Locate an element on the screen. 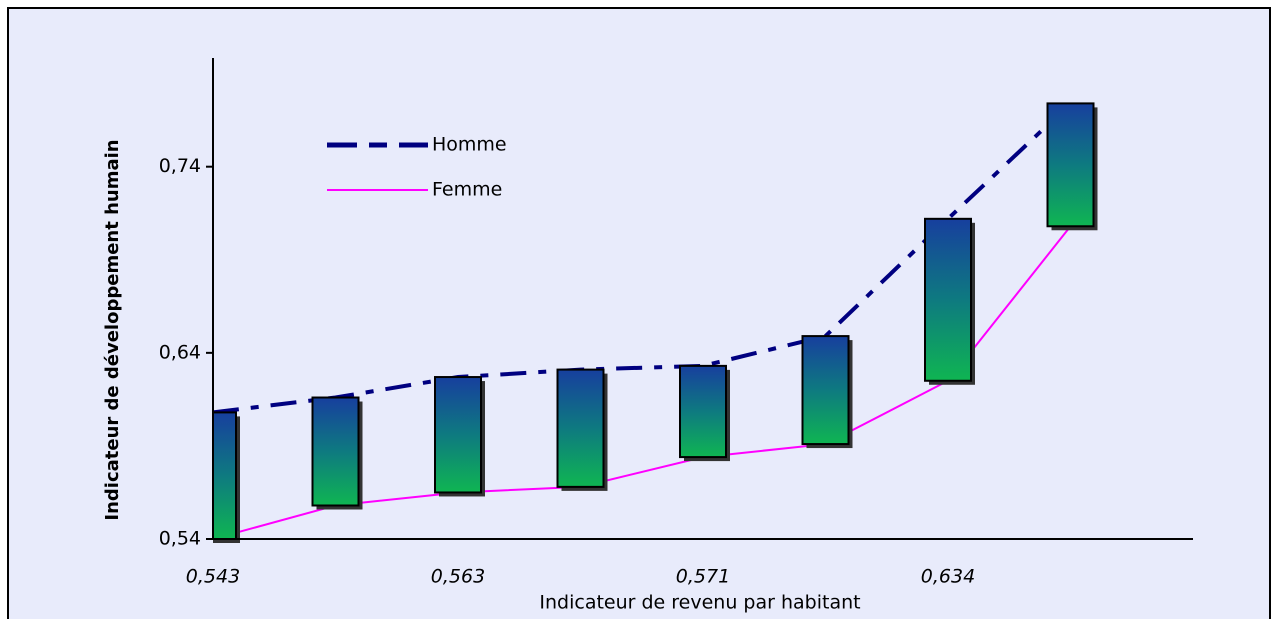 The height and width of the screenshot is (623, 1279). y-axis-label: Indicateur de développement humain is located at coordinates (112, 329).